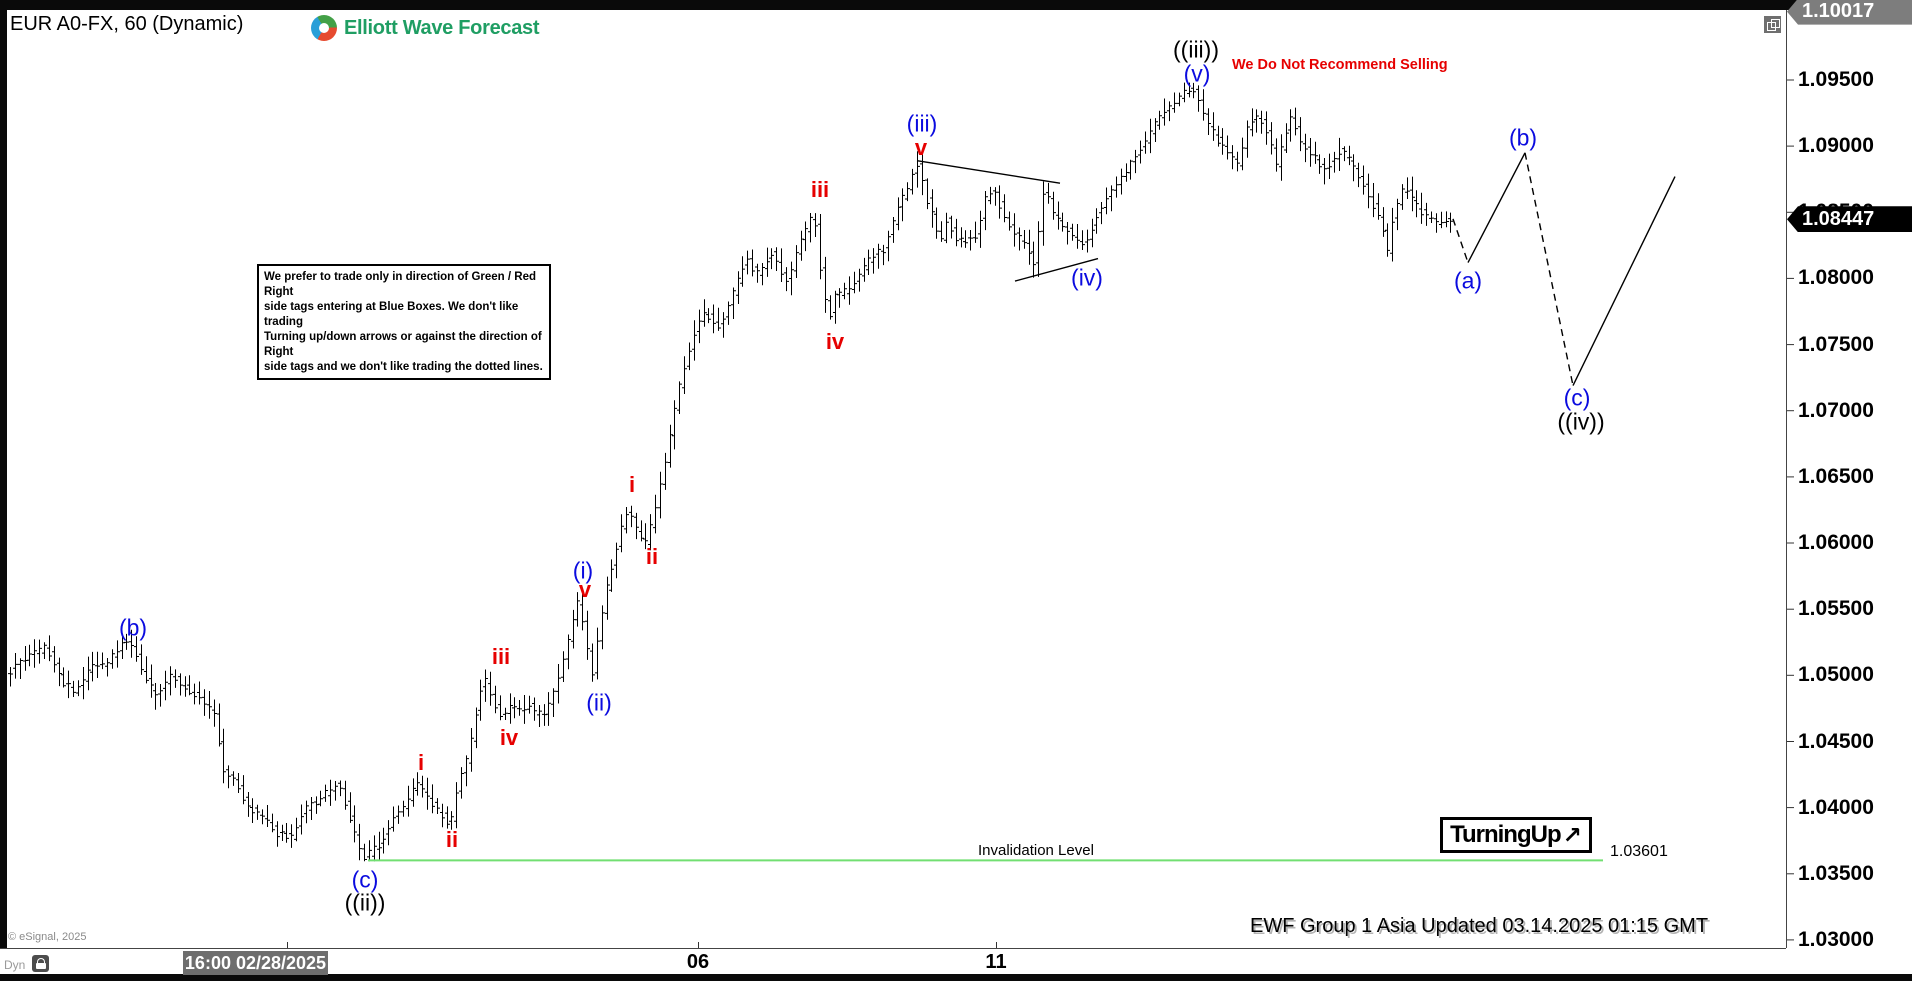 This screenshot has width=1912, height=981. Describe the element at coordinates (421, 762) in the screenshot. I see `wave-label-i-3: i` at that location.